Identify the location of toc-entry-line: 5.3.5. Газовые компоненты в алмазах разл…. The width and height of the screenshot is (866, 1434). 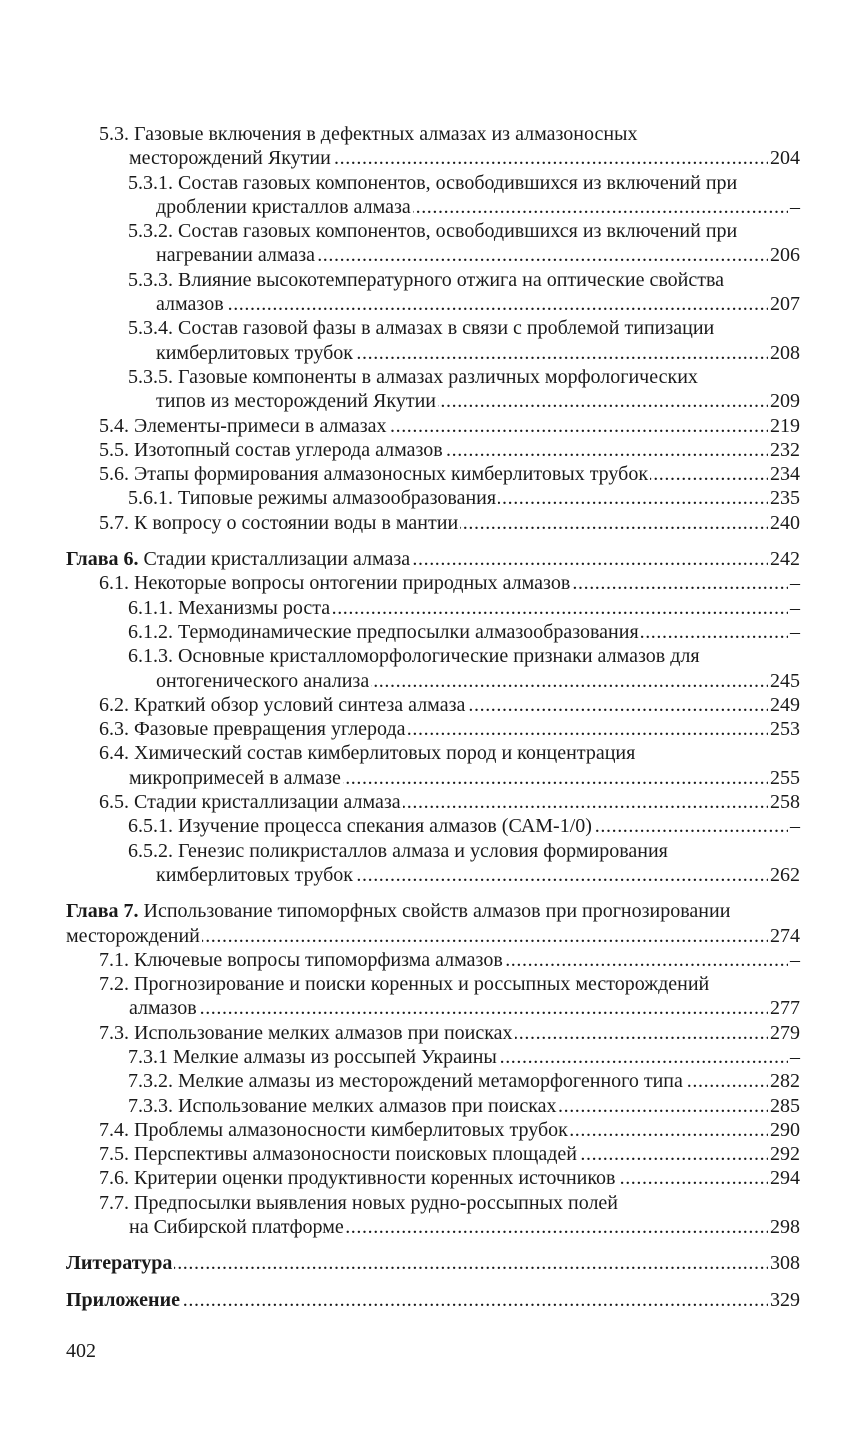
(433, 377).